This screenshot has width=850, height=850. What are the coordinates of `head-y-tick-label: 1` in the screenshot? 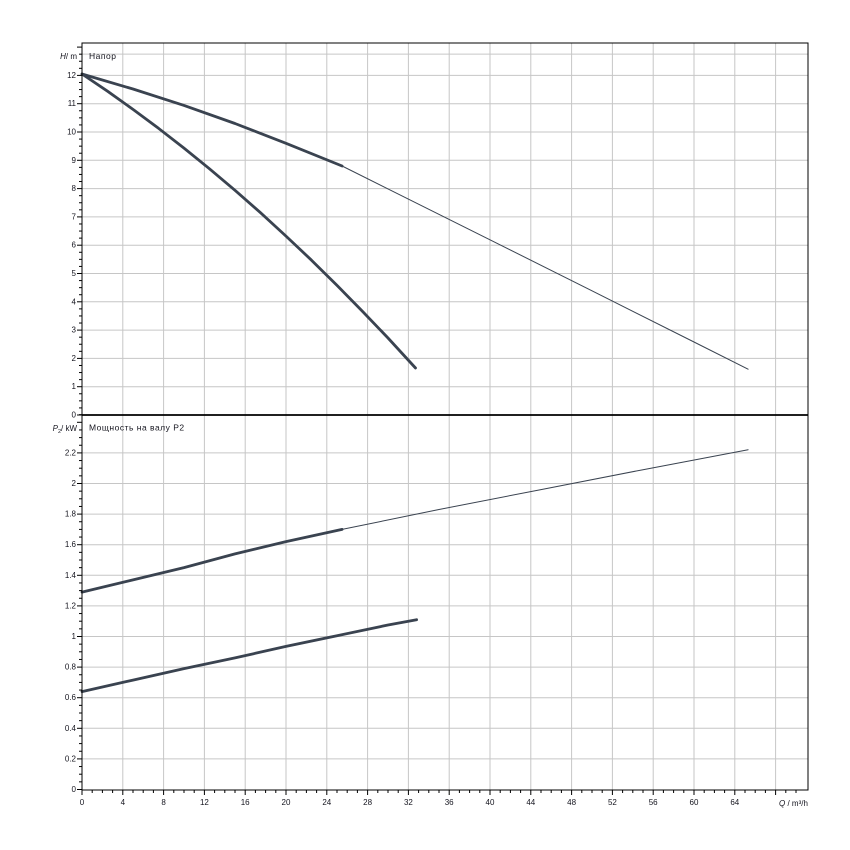 It's located at (74, 386).